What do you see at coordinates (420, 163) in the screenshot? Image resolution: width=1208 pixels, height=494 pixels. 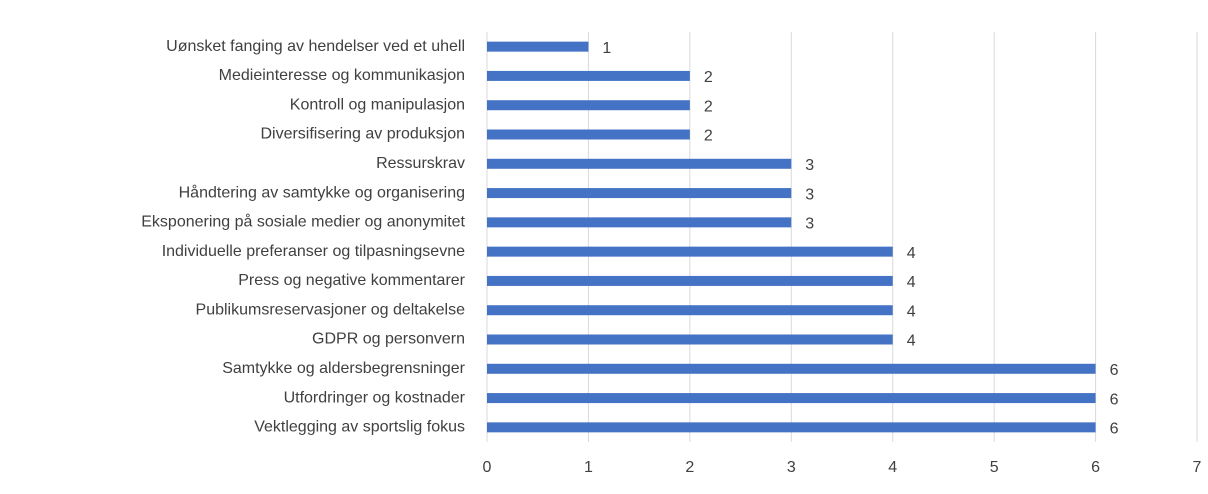 I see `y-tick-label: Ressurskrav` at bounding box center [420, 163].